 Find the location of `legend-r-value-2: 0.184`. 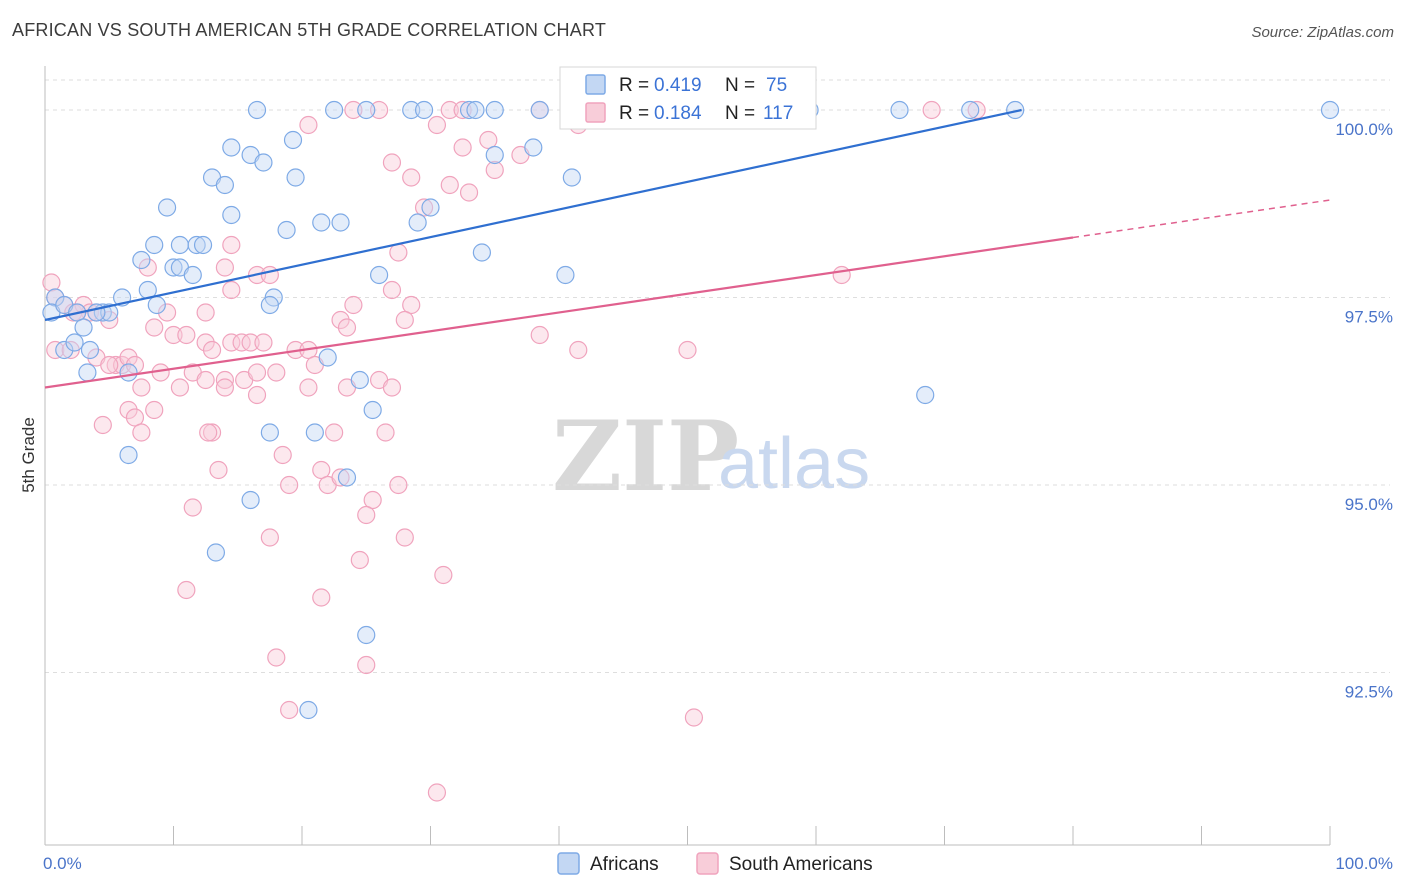

legend-r-value-2: 0.184 is located at coordinates (678, 113).